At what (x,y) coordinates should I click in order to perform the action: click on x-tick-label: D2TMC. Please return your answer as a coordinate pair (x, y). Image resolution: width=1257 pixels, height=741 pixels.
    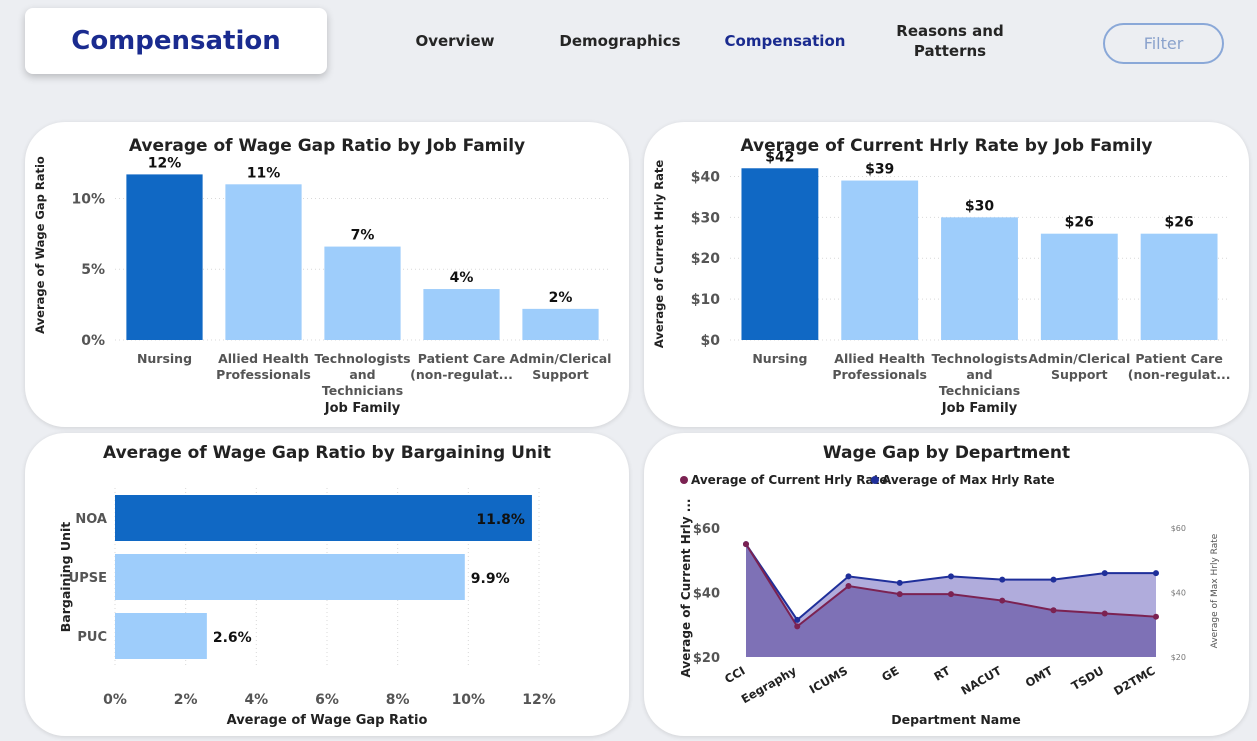
    Looking at the image, I should click on (1134, 680).